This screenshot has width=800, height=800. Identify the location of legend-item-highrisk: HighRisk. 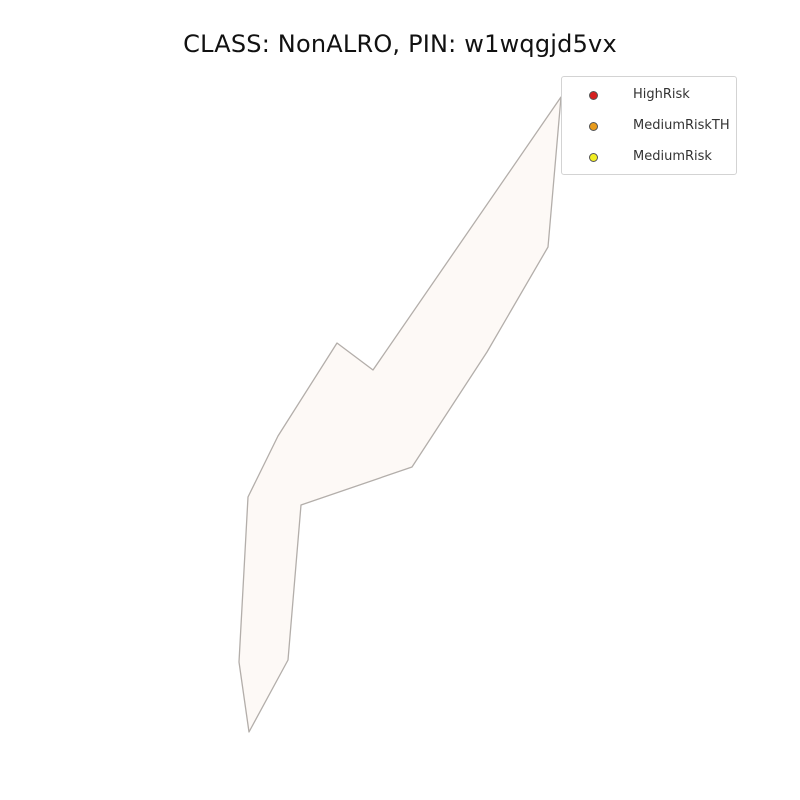
(649, 96).